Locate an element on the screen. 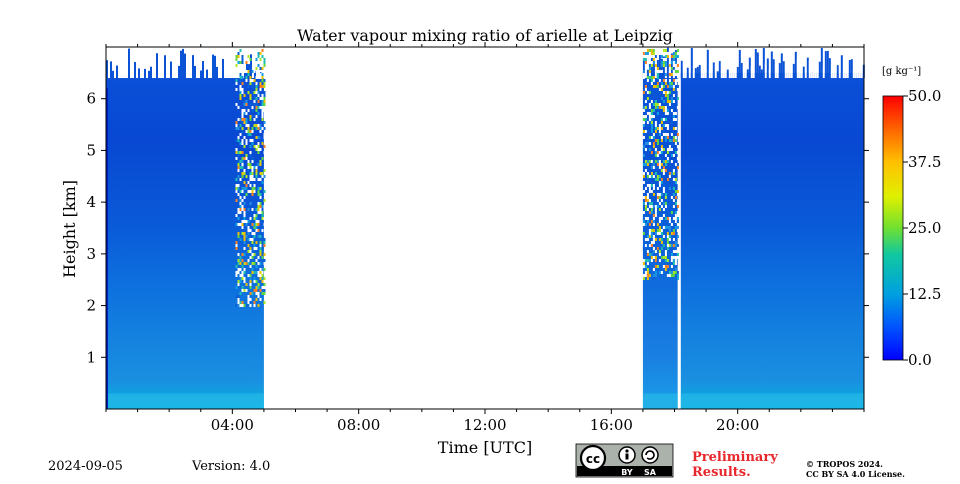 The image size is (960, 484). y-tick-label: 6 is located at coordinates (91, 99).